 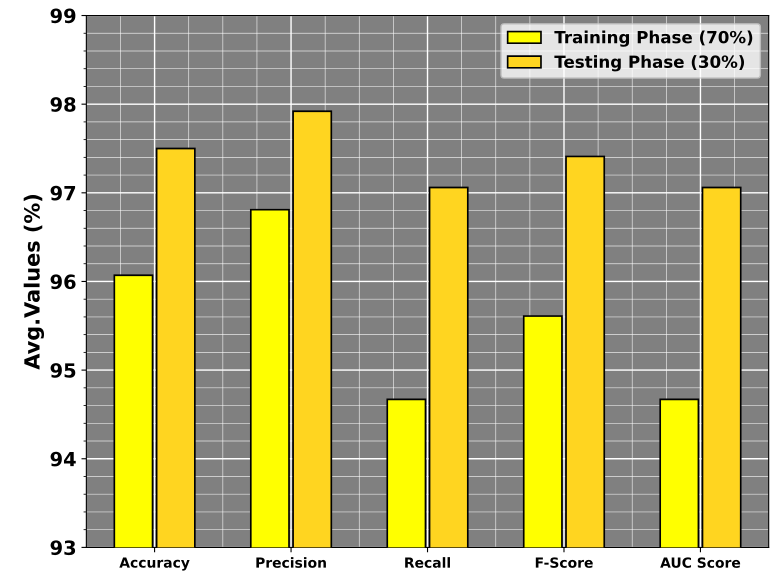 I want to click on y-tick-label: 97, so click(x=63, y=193).